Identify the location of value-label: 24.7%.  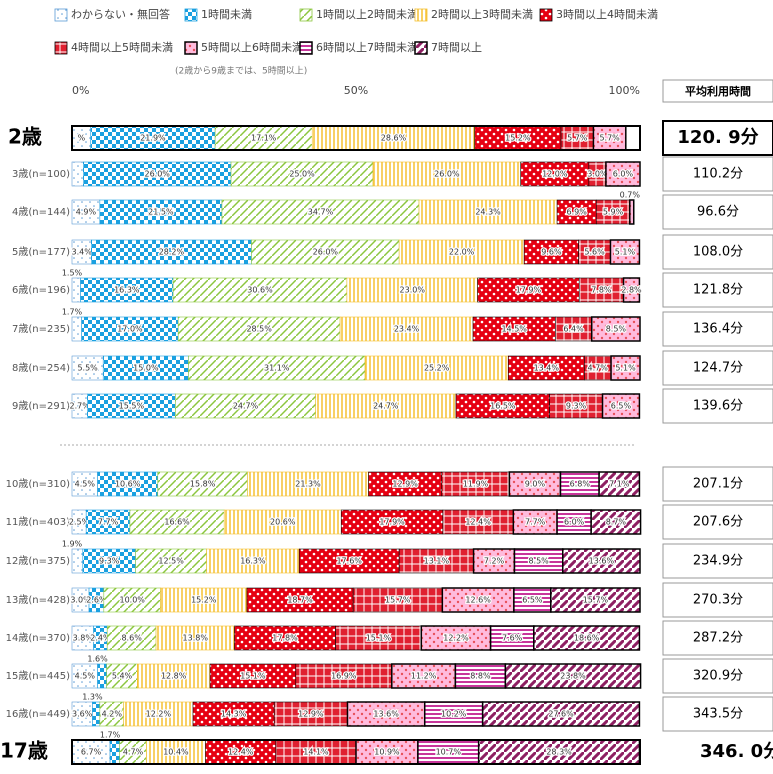
(246, 406).